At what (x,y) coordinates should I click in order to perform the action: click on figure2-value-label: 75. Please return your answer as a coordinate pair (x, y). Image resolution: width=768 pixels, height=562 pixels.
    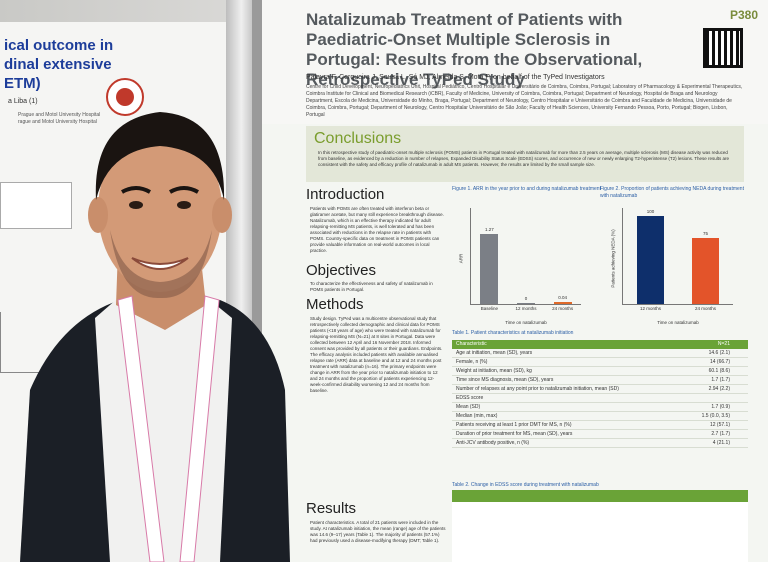
    Looking at the image, I should click on (705, 233).